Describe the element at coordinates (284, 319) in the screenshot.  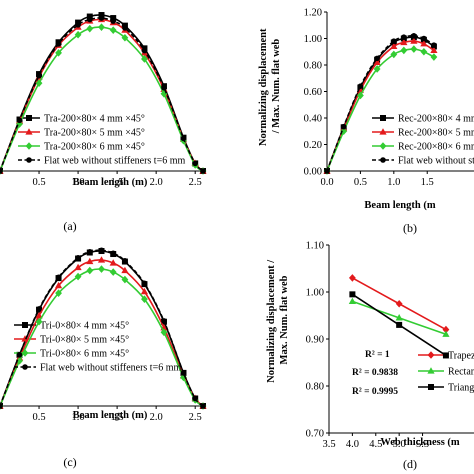
I see `y-axis-label-d-line2: Max. Num. flat web` at that location.